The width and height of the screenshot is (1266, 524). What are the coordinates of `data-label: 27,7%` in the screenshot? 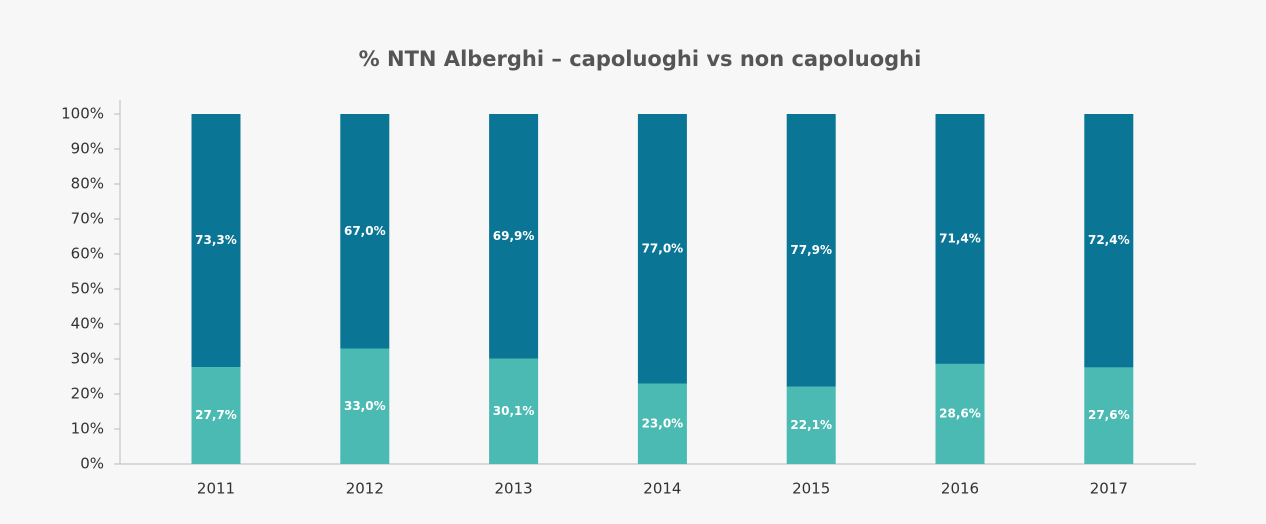 It's located at (216, 415).